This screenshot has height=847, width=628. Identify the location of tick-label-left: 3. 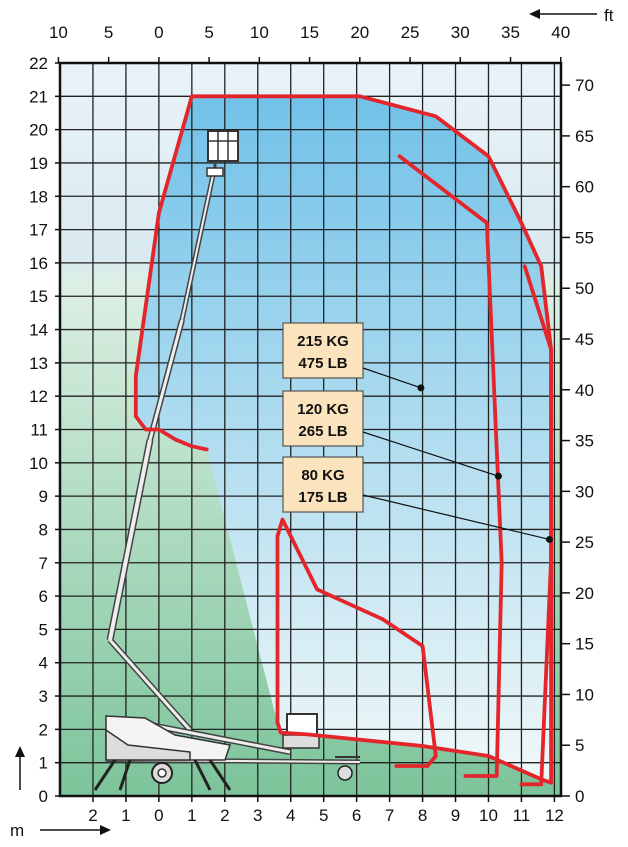
(43, 696).